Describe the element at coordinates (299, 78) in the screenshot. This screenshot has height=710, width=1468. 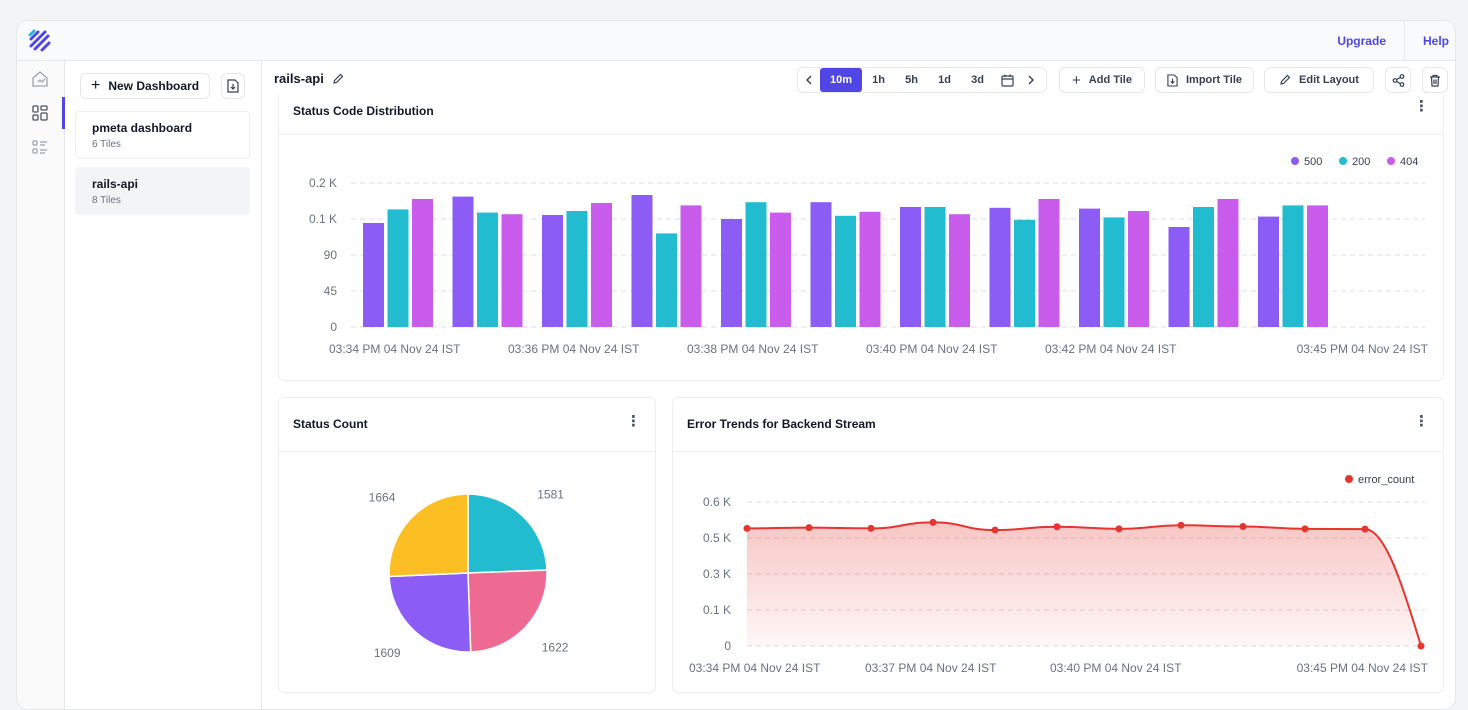
I see `dashboard-title-text: rails-api` at that location.